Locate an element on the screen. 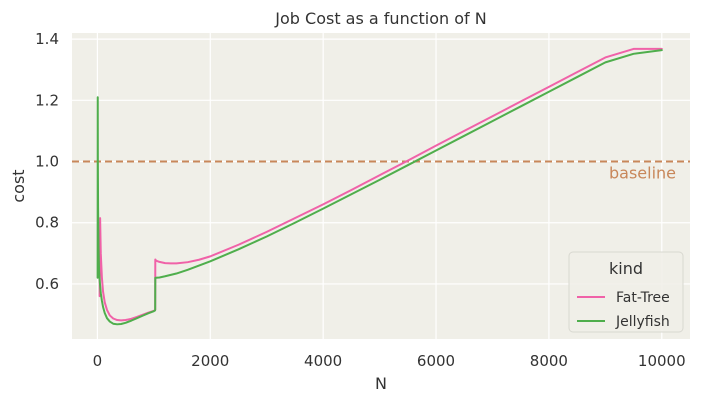 Image resolution: width=701 pixels, height=406 pixels. y-tick-label: 1.2 is located at coordinates (47, 100).